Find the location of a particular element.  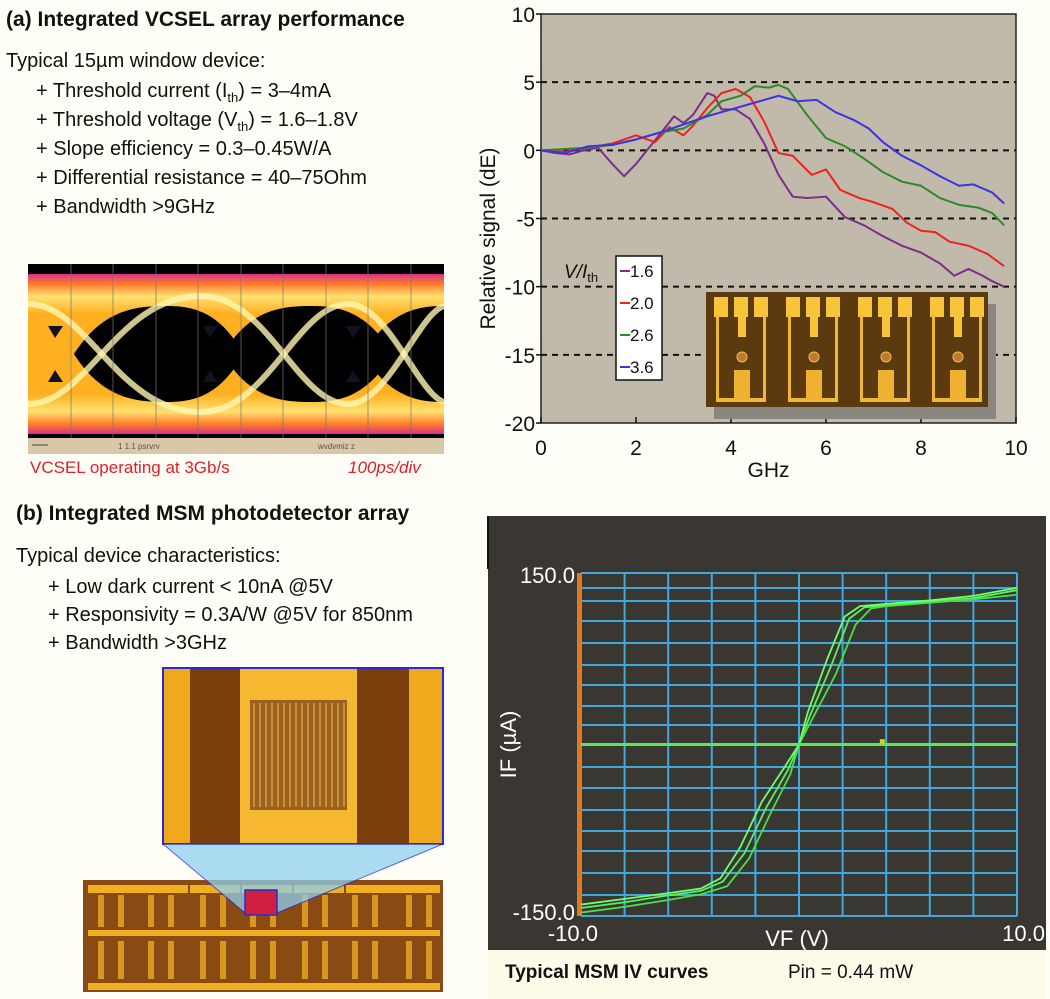

series-line-1.6 is located at coordinates (772, 190).